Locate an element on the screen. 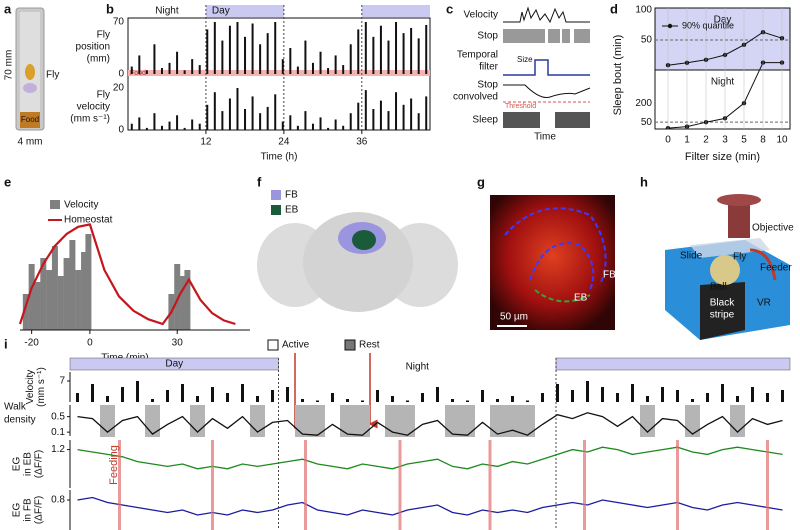  label: Ball is located at coordinates (718, 287).